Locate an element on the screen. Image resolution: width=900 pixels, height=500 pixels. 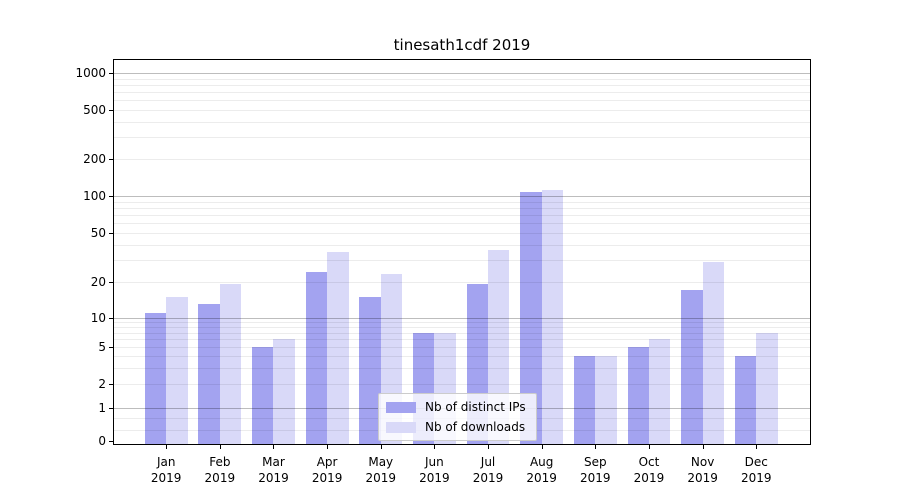
bar-distinct-ips-may is located at coordinates (370, 370).